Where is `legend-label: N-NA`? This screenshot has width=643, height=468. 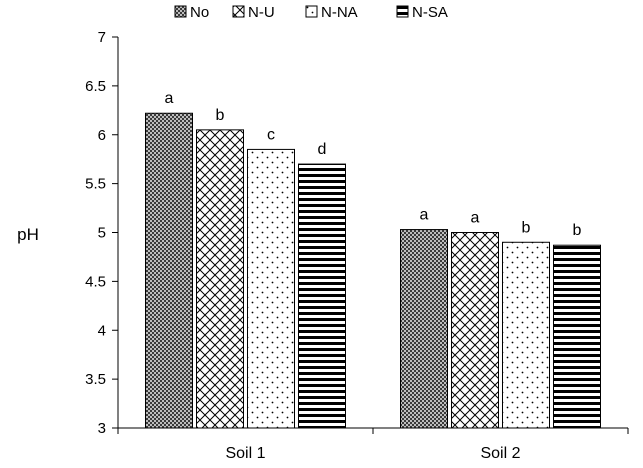
legend-label: N-NA is located at coordinates (339, 12).